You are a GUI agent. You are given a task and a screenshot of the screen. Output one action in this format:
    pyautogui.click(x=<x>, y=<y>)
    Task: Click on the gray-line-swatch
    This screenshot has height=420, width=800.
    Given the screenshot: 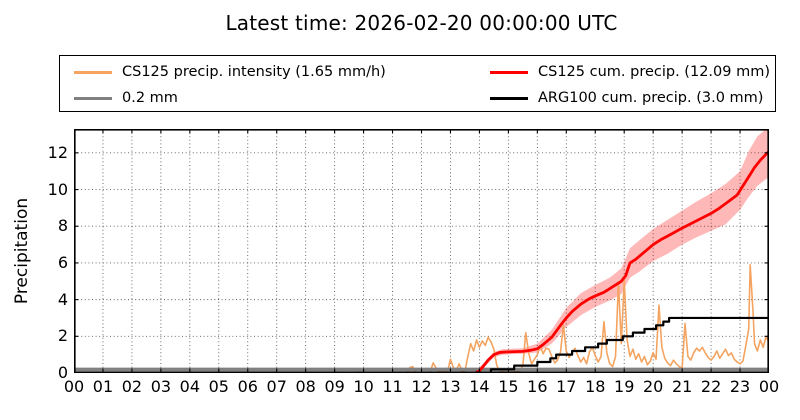 What is the action you would take?
    pyautogui.click(x=93, y=98)
    